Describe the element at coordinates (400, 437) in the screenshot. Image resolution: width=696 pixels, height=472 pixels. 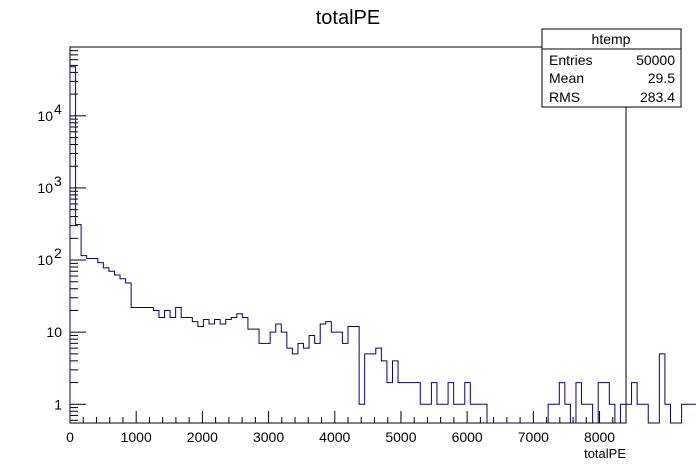
I see `x-tick-label: 5000` at that location.